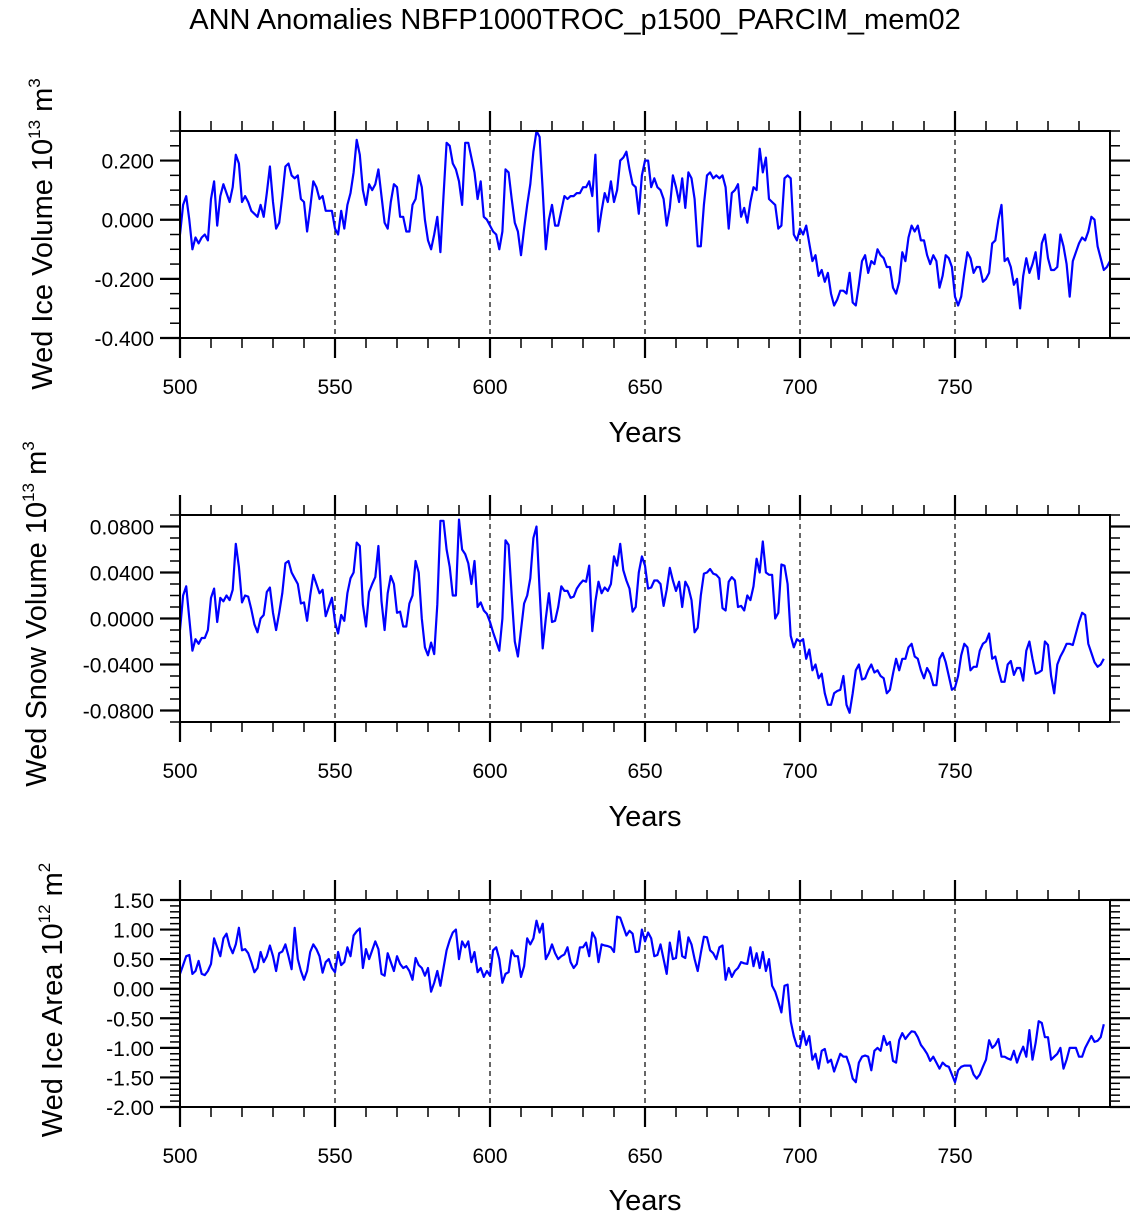 The width and height of the screenshot is (1135, 1217). I want to click on y-tick-label: 0.50, so click(133, 960).